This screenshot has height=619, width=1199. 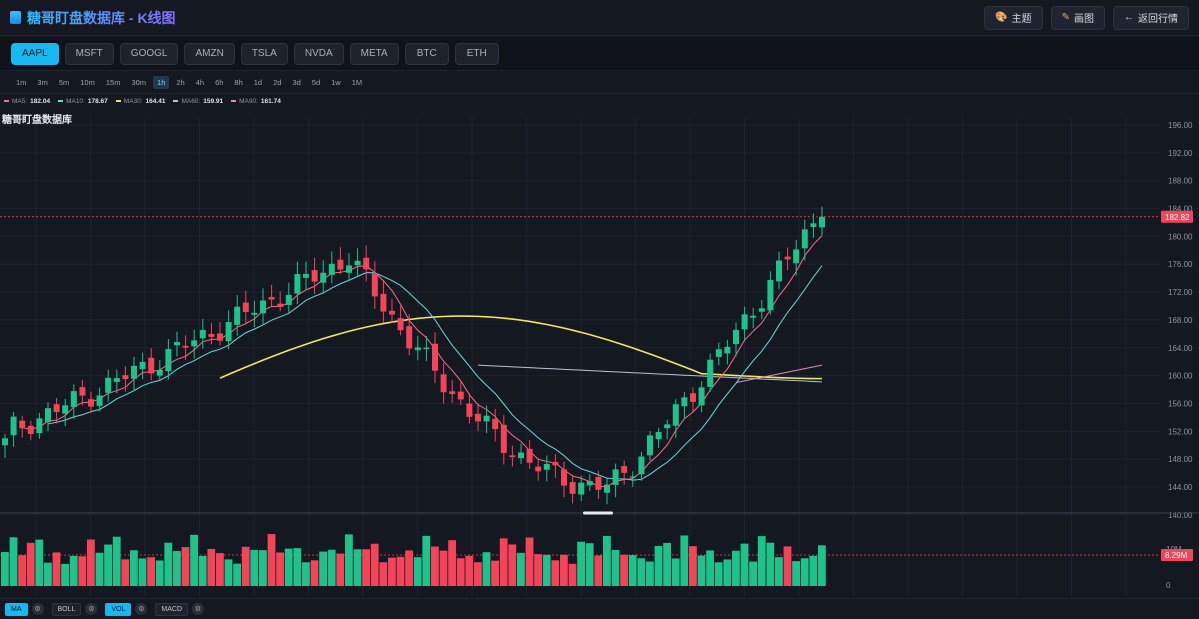 I want to click on interval-tab-30m: 30m, so click(x=139, y=82).